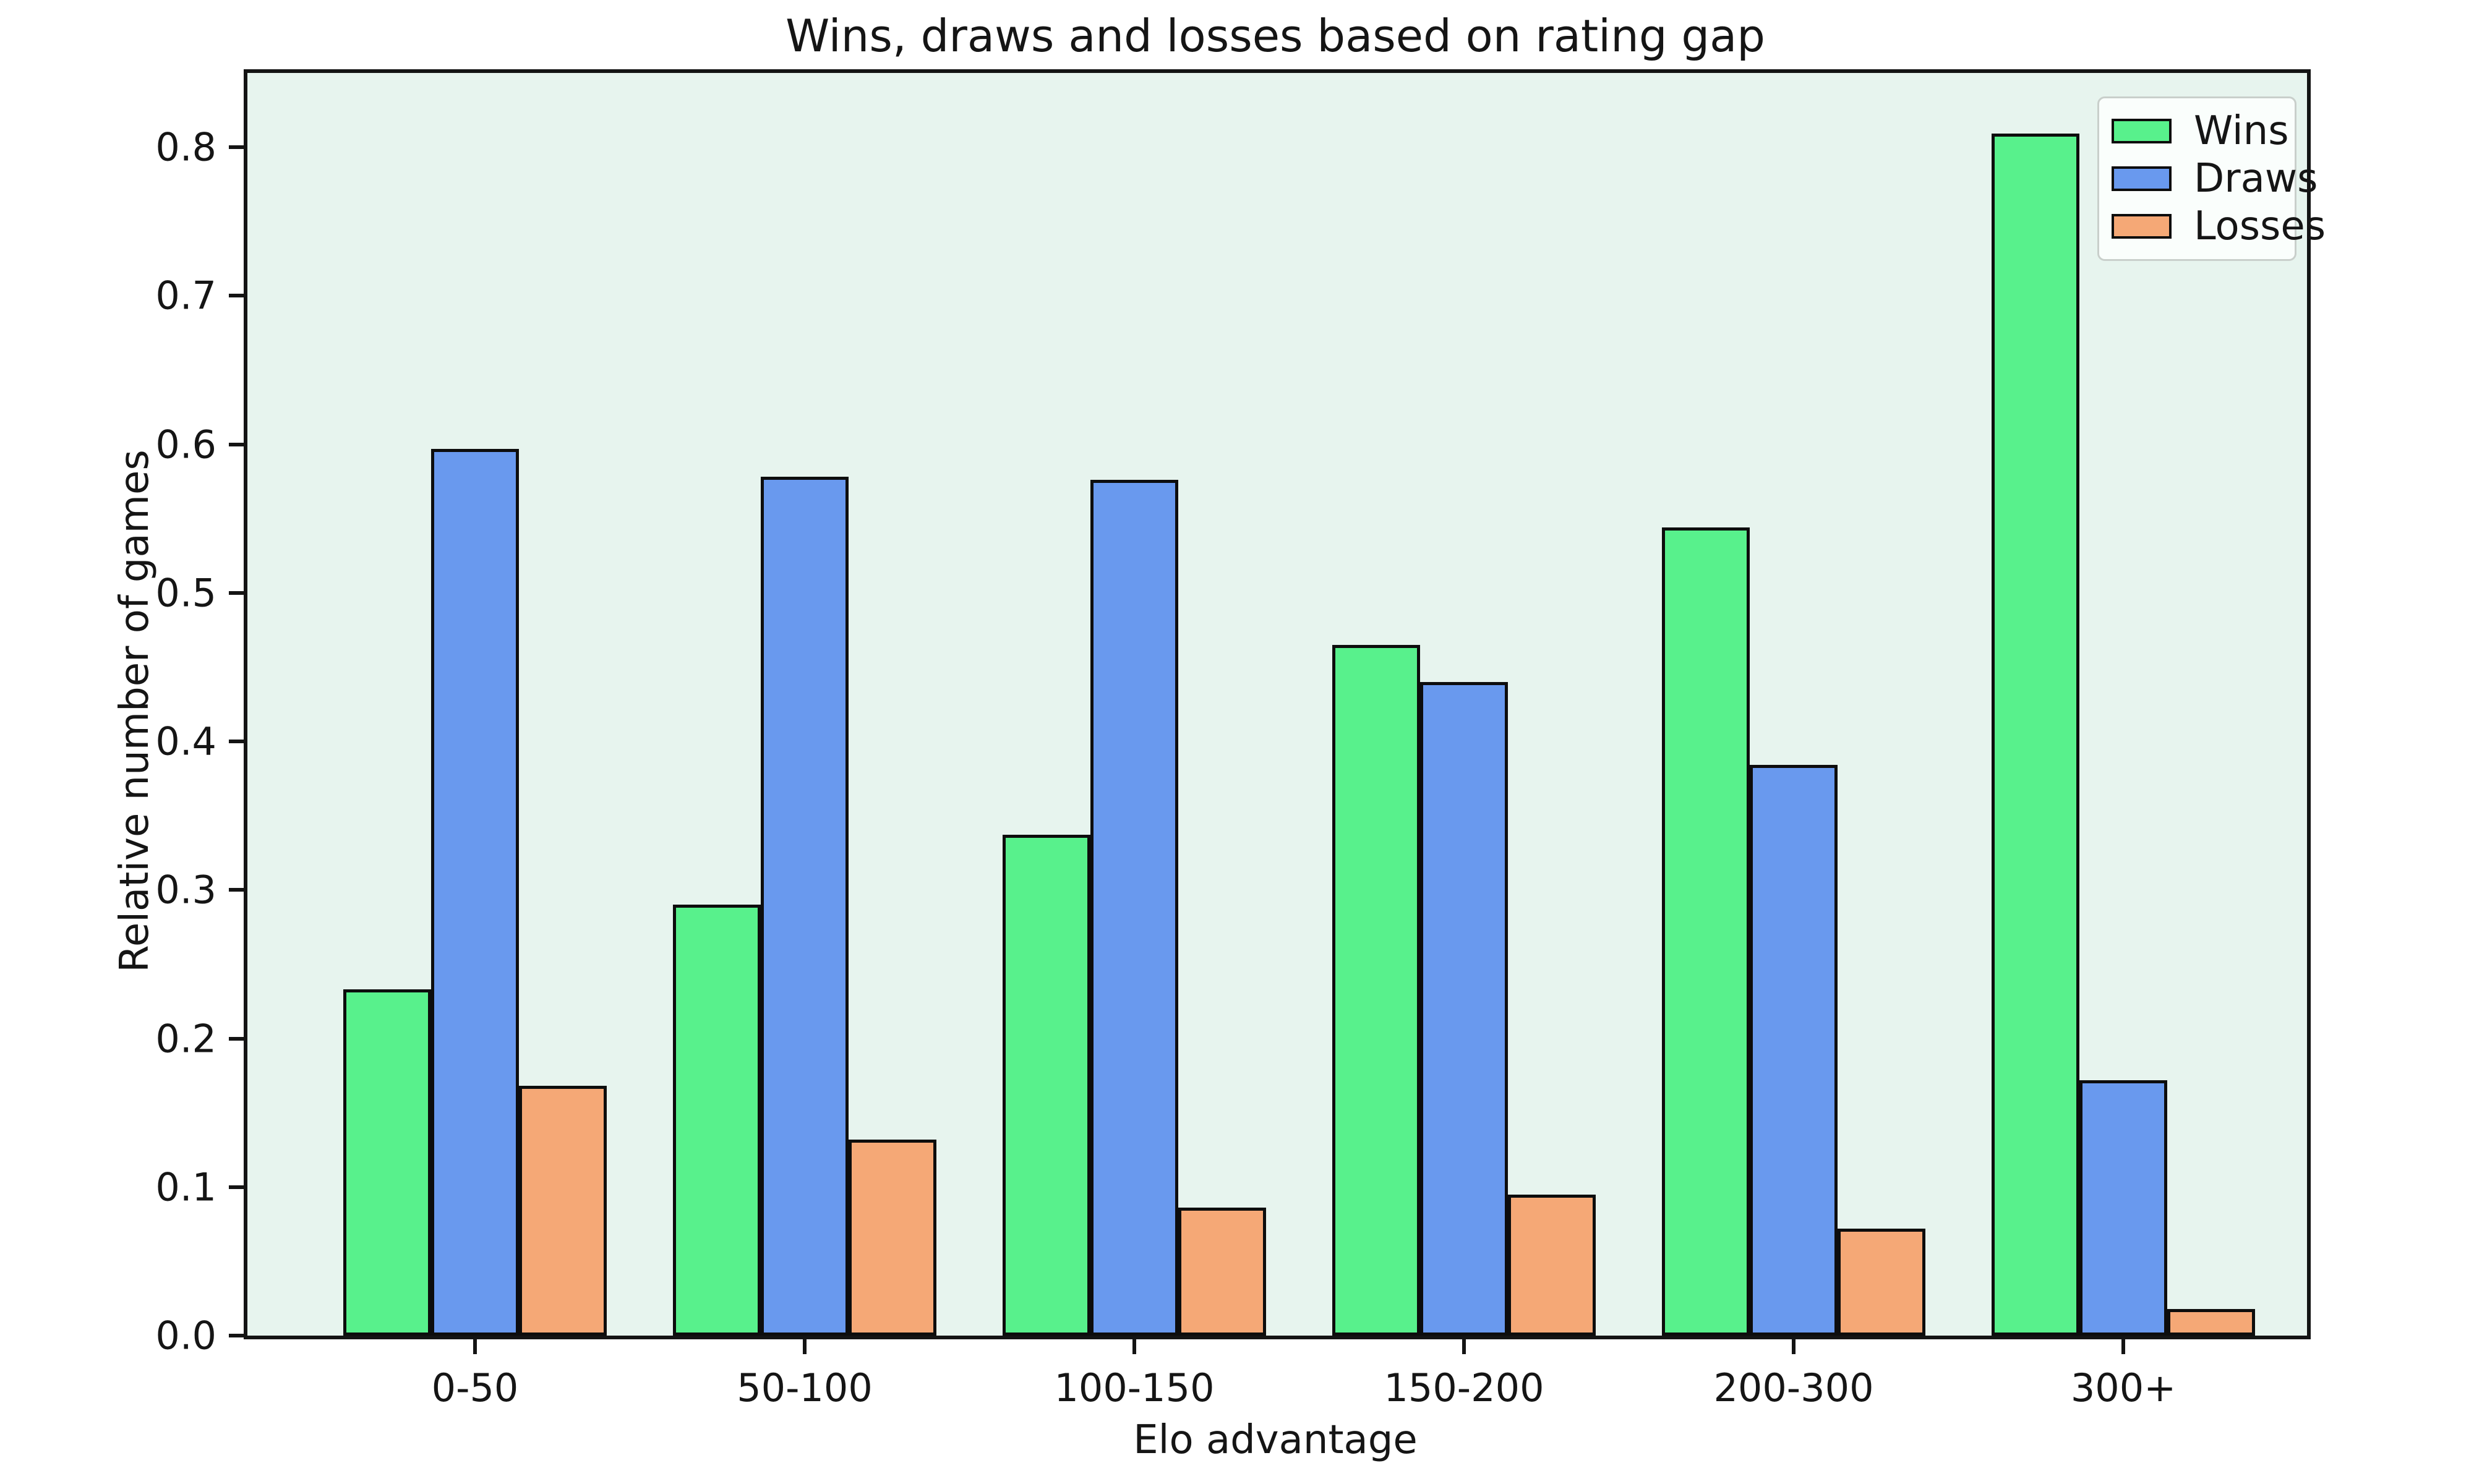  Describe the element at coordinates (236, 593) in the screenshot. I see `y-tick-0.5` at that location.